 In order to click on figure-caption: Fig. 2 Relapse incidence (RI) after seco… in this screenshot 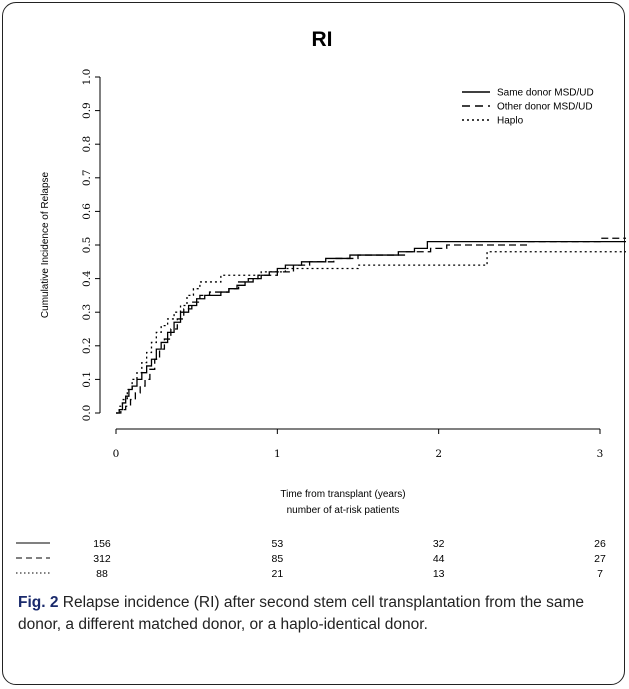, I will do `click(315, 613)`.